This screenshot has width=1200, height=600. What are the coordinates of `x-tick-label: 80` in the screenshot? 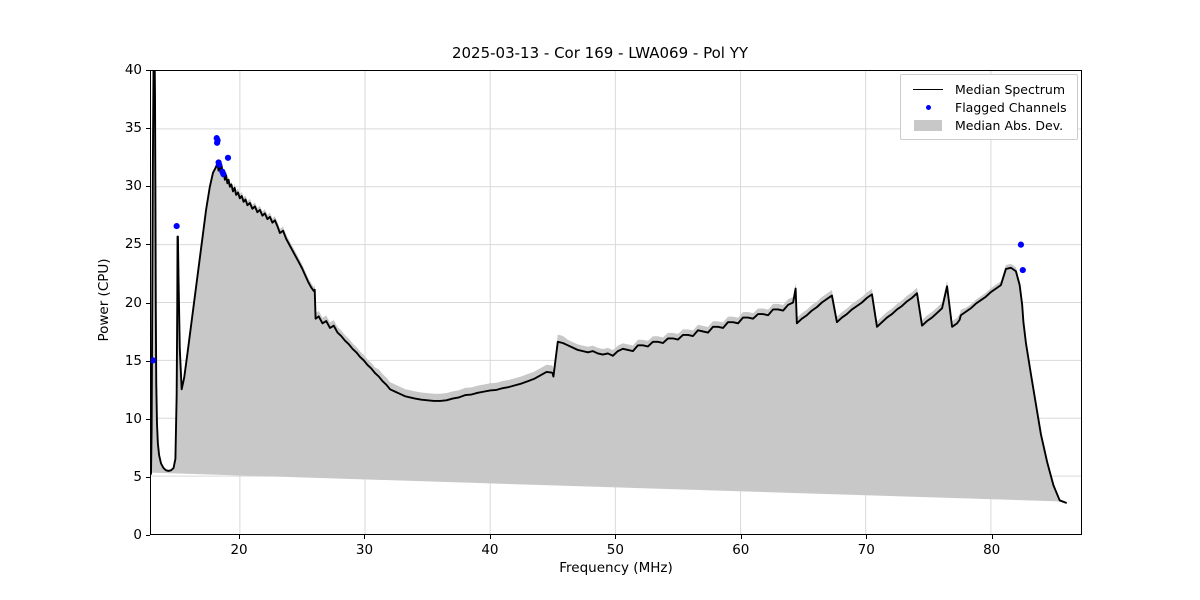 It's located at (992, 550).